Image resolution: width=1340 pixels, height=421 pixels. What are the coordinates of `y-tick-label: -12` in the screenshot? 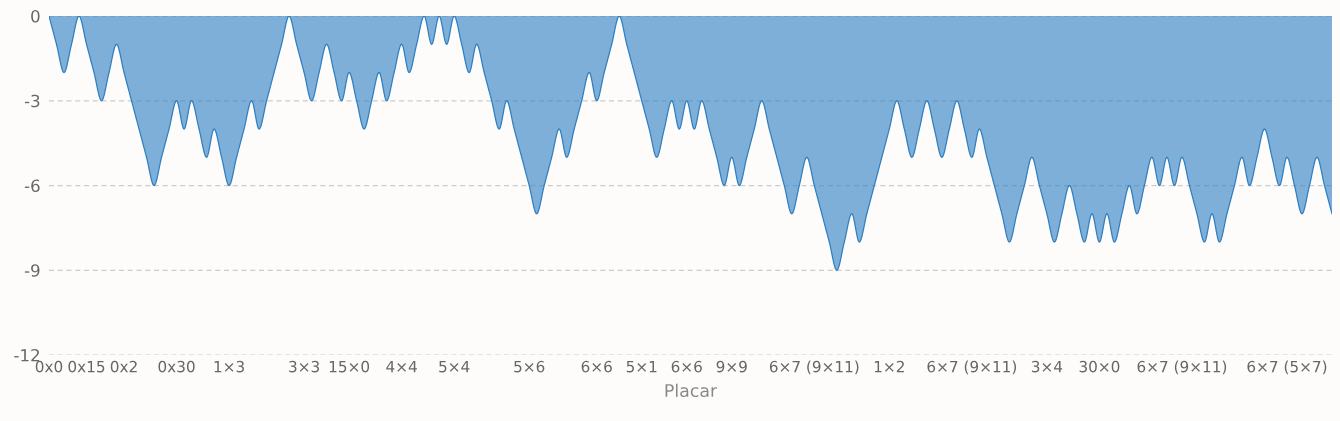 It's located at (26, 355).